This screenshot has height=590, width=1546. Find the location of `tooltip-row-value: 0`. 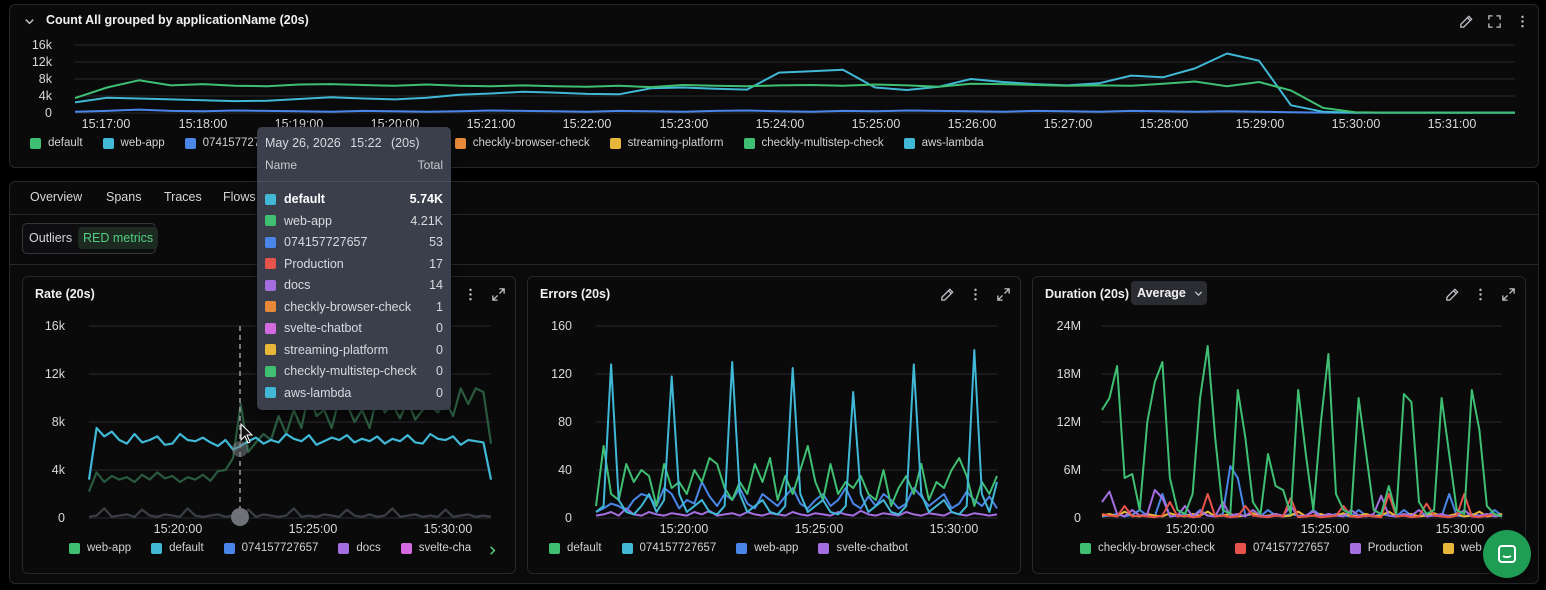

tooltip-row-value: 0 is located at coordinates (439, 392).